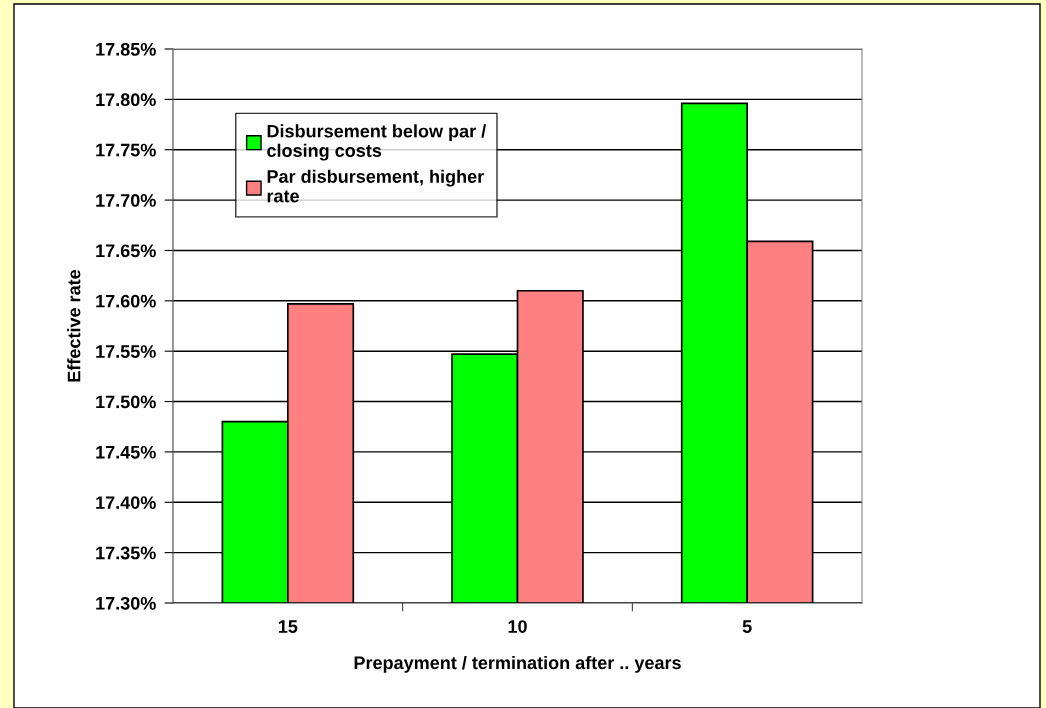  Describe the element at coordinates (126, 49) in the screenshot. I see `y-tick-label: 17.85%` at that location.